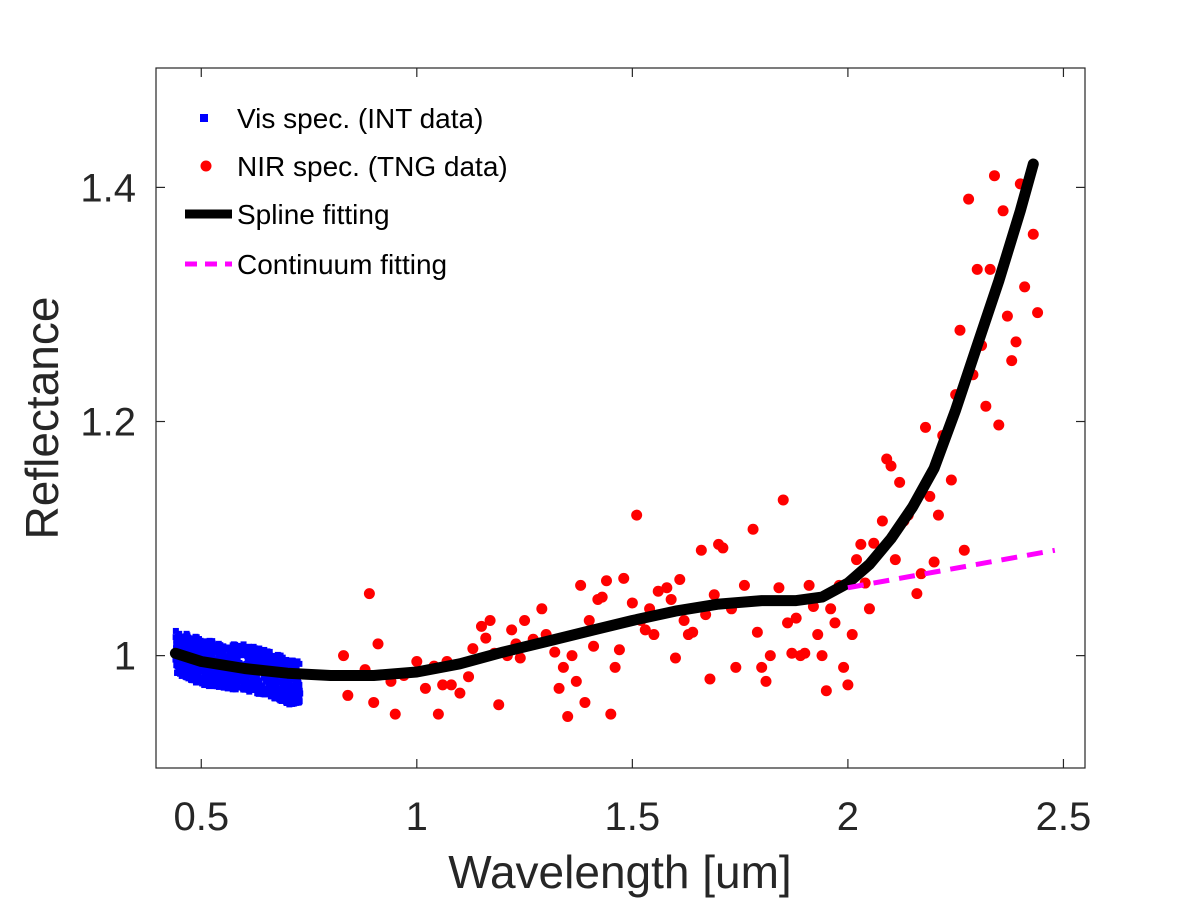 The height and width of the screenshot is (900, 1200). I want to click on x-tick-label: 2.5, so click(1064, 817).